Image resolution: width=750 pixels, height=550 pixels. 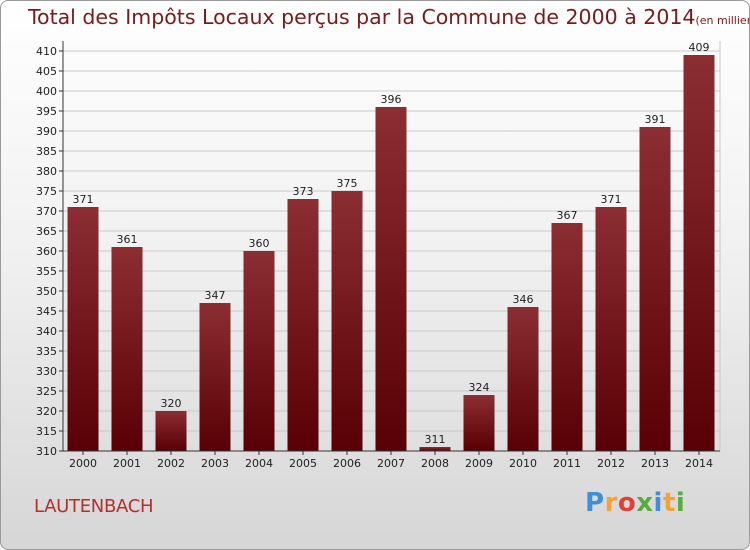 What do you see at coordinates (391, 279) in the screenshot?
I see `bar-2007` at bounding box center [391, 279].